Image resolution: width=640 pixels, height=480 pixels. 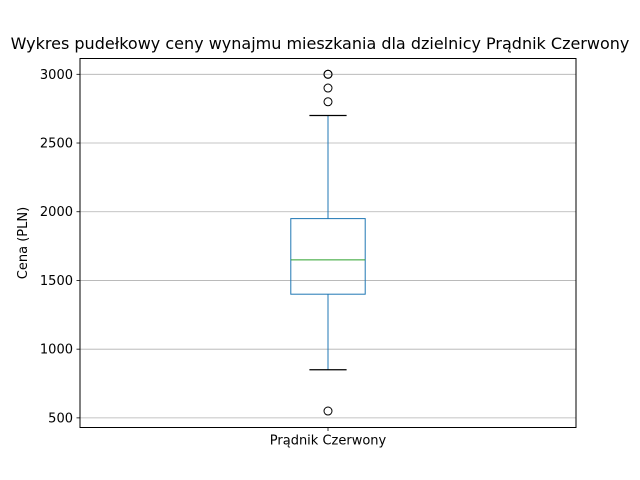 What do you see at coordinates (56, 350) in the screenshot?
I see `y-tick-label: 1000` at bounding box center [56, 350].